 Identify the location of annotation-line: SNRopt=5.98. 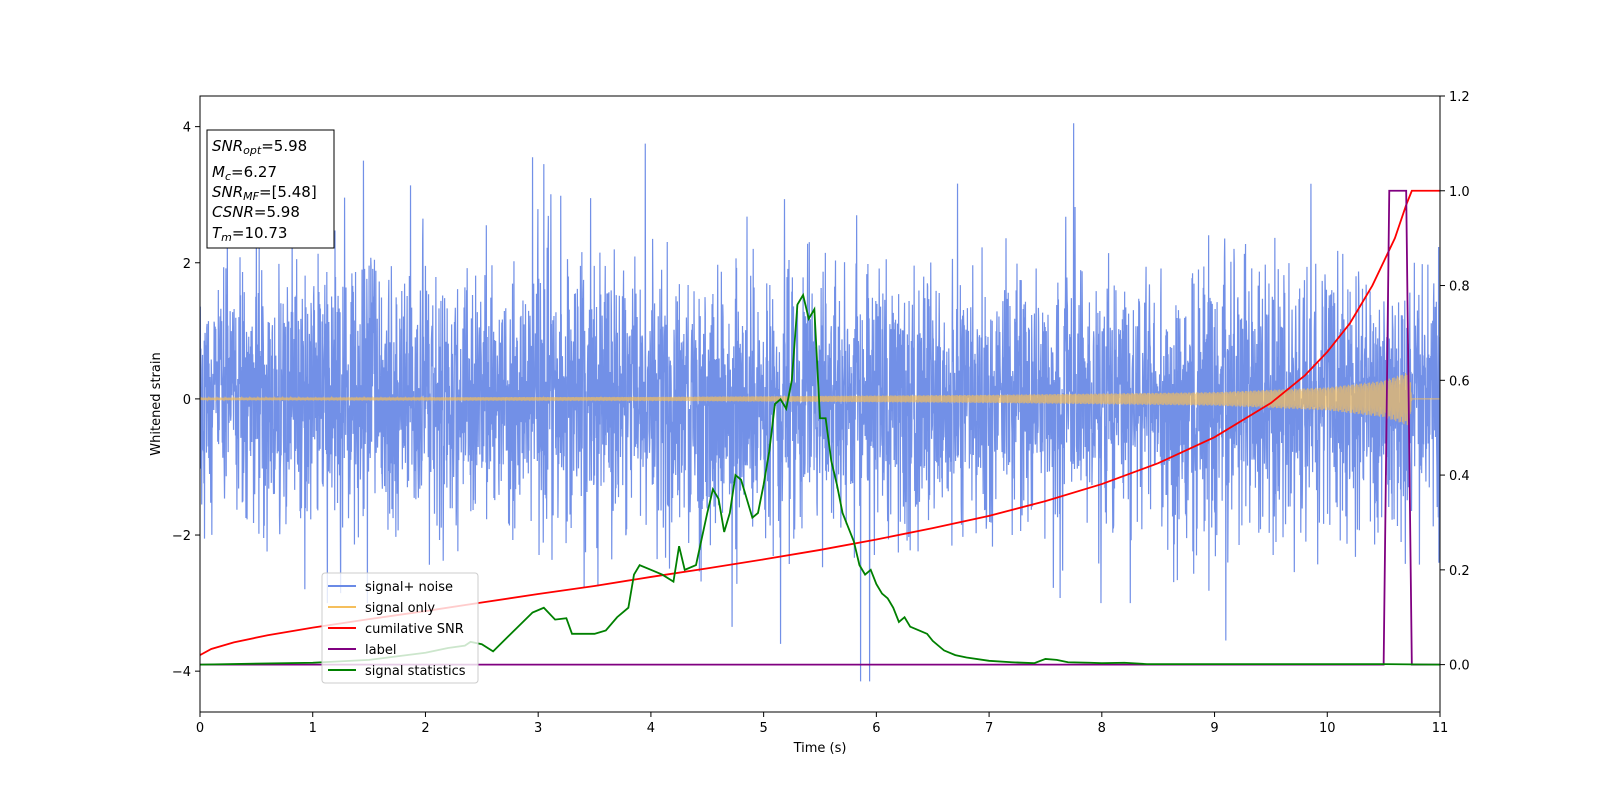
(259, 147).